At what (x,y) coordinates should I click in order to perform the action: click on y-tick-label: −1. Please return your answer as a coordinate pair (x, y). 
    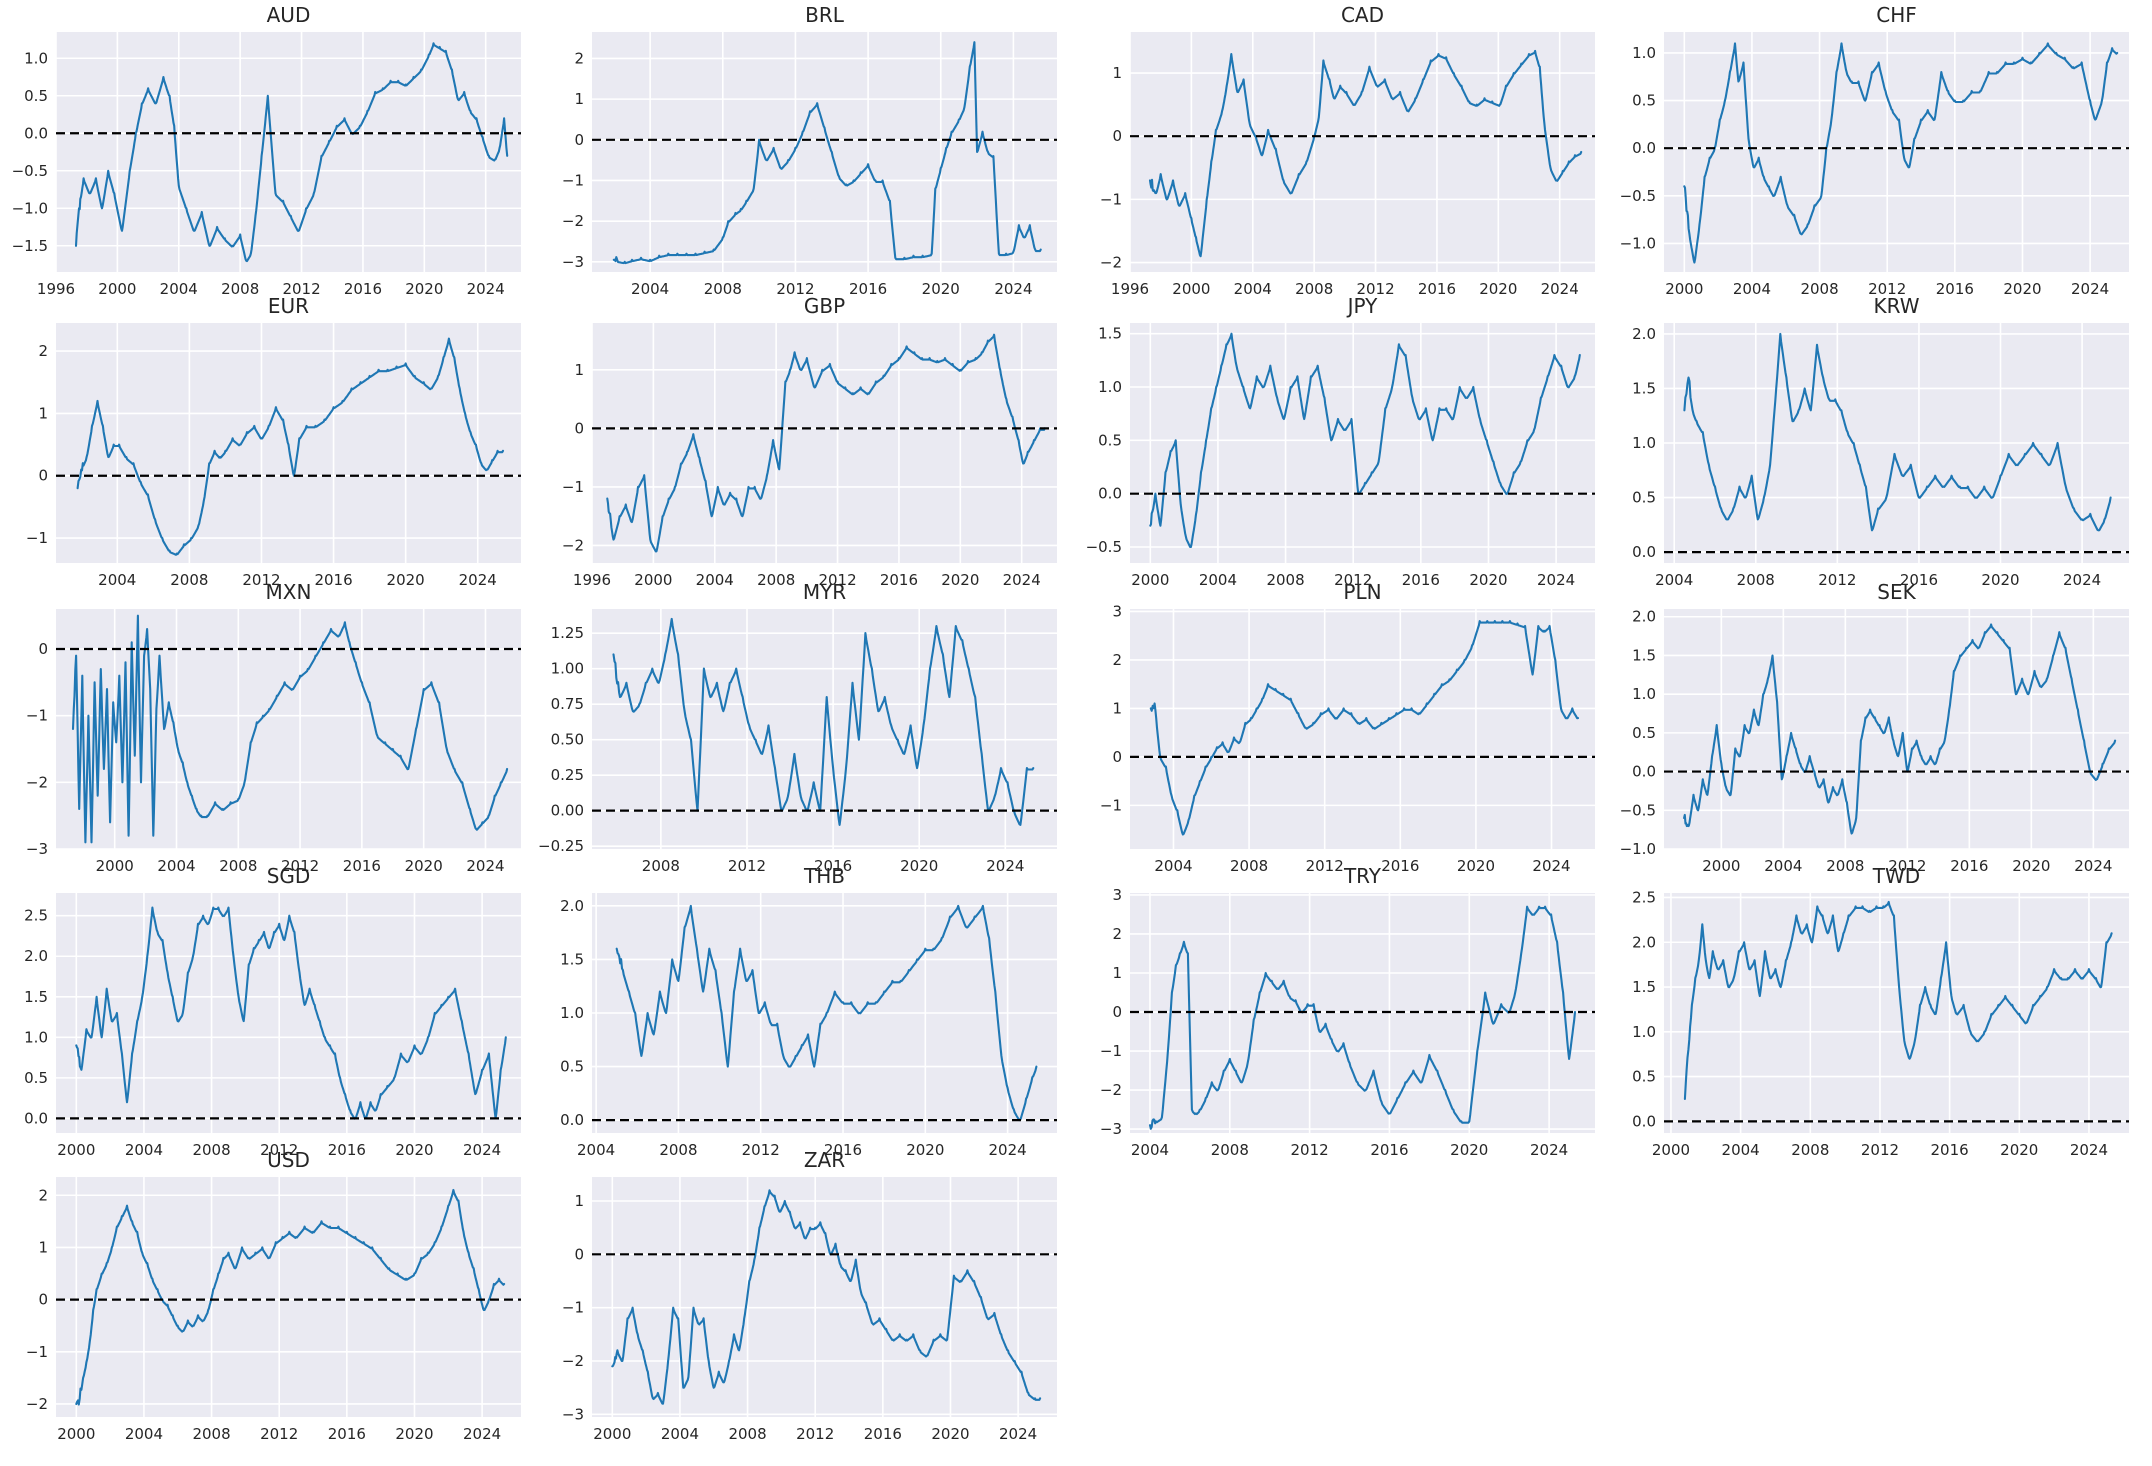
    Looking at the image, I should click on (573, 180).